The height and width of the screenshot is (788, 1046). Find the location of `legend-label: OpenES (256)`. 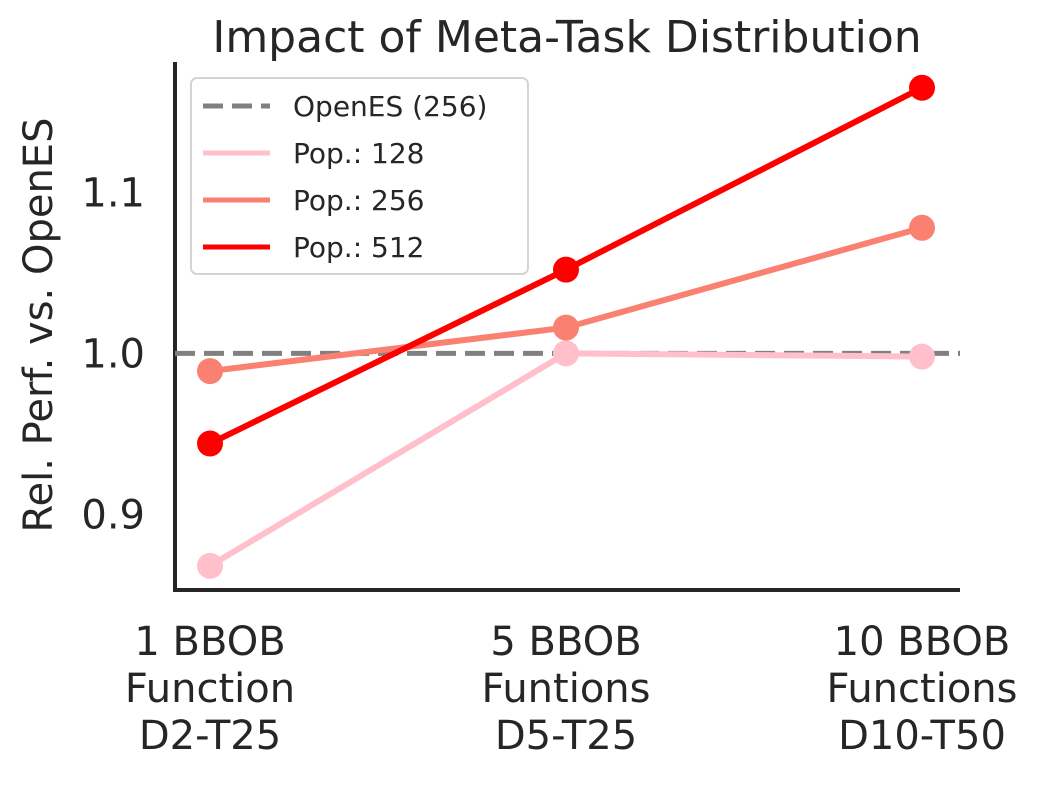

legend-label: OpenES (256) is located at coordinates (390, 106).